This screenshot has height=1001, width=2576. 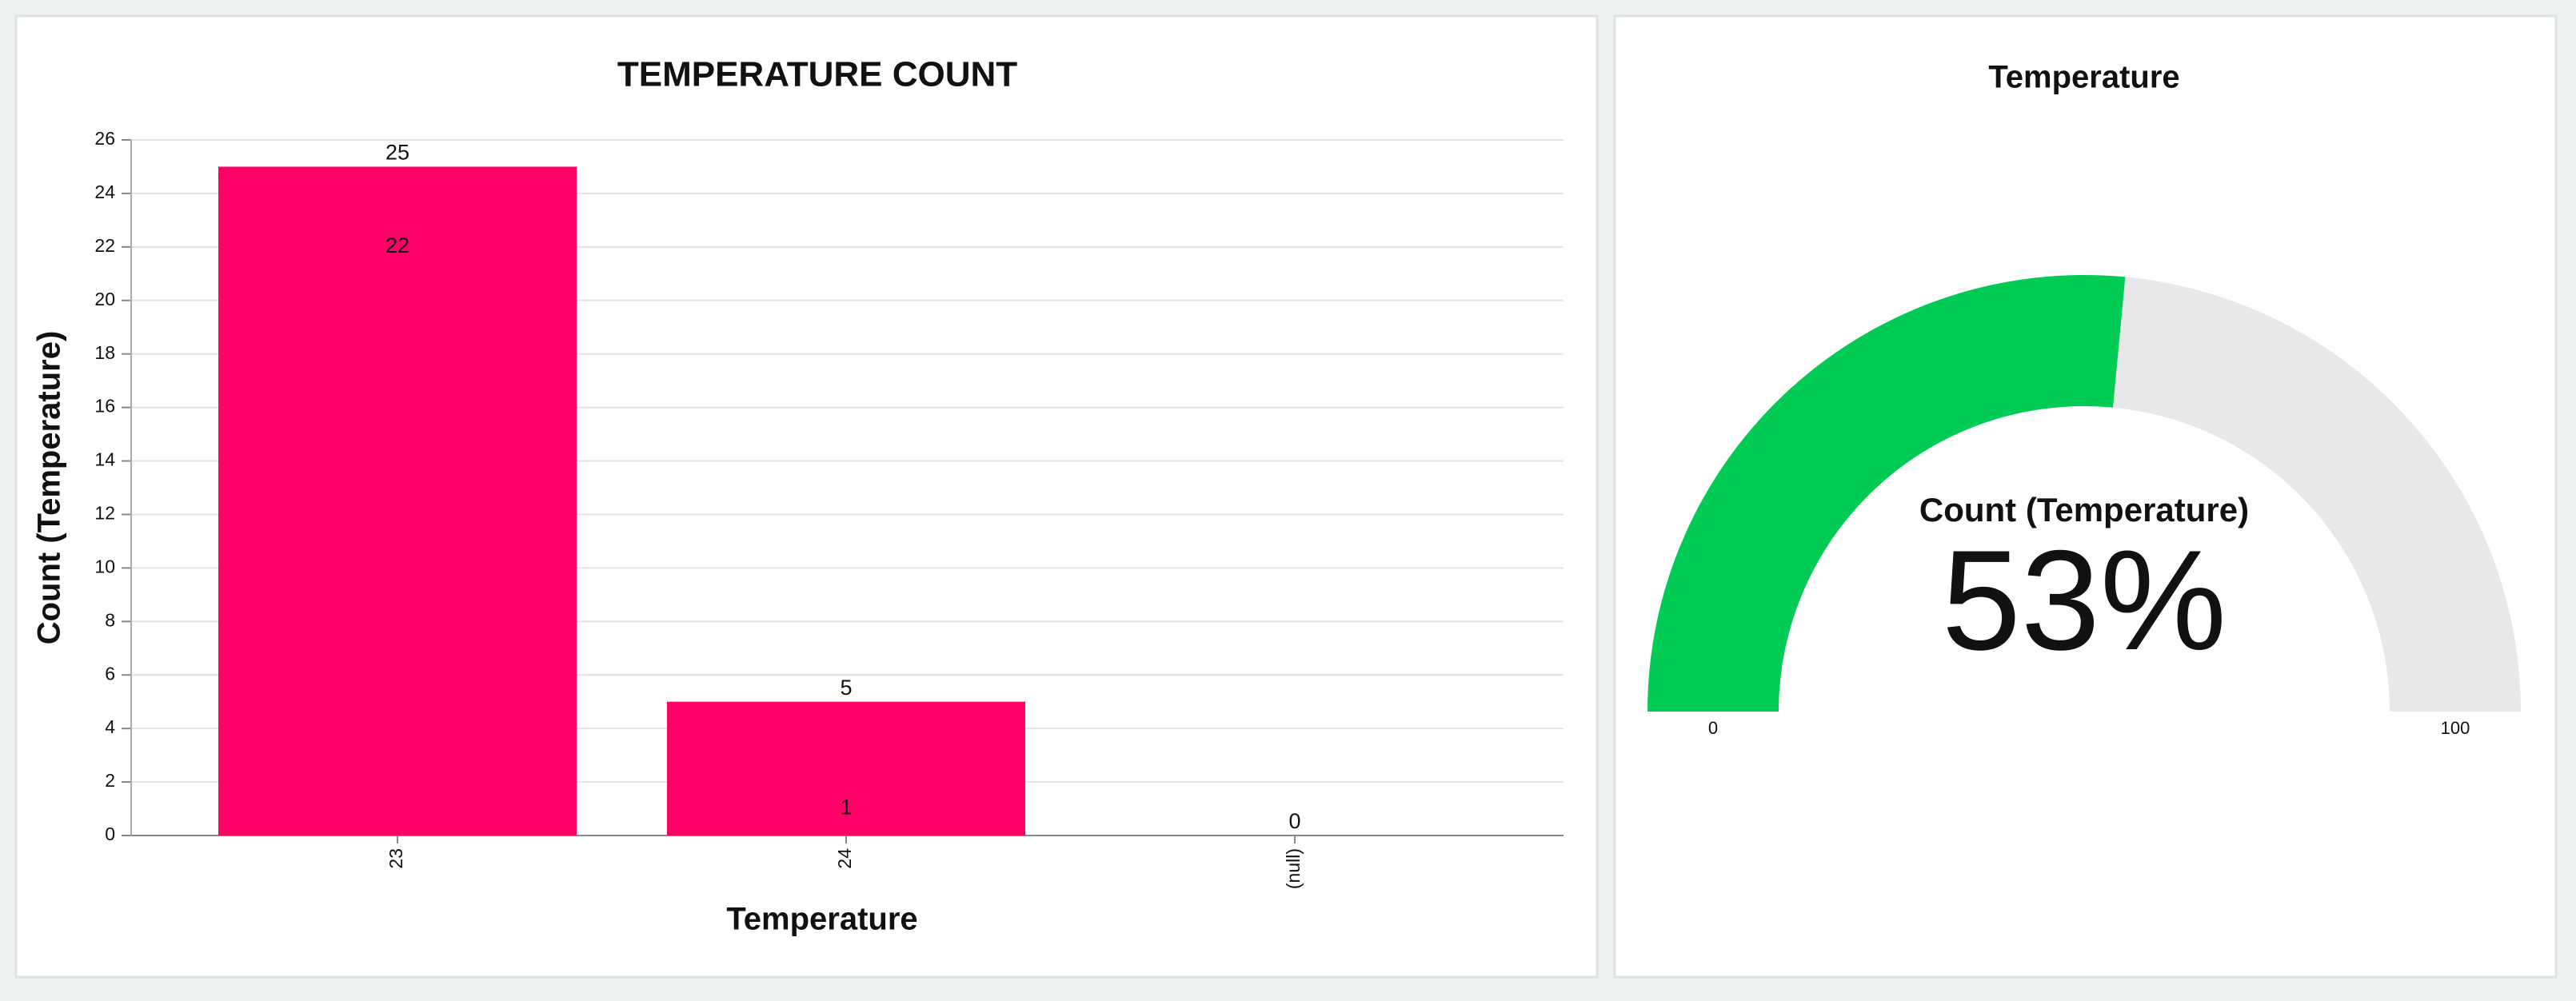 What do you see at coordinates (105, 407) in the screenshot?
I see `y-tick-label: 16` at bounding box center [105, 407].